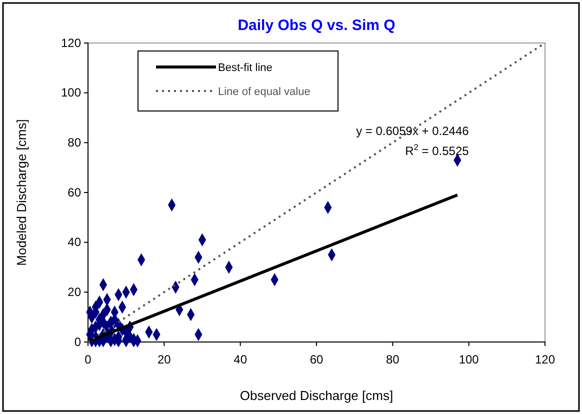 The image size is (582, 414). I want to click on y-tick-label: 60, so click(75, 192).